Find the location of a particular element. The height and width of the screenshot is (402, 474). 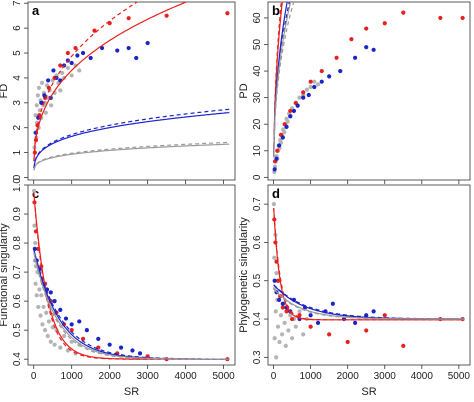

ytick-label-d: 0.4 is located at coordinates (257, 319).